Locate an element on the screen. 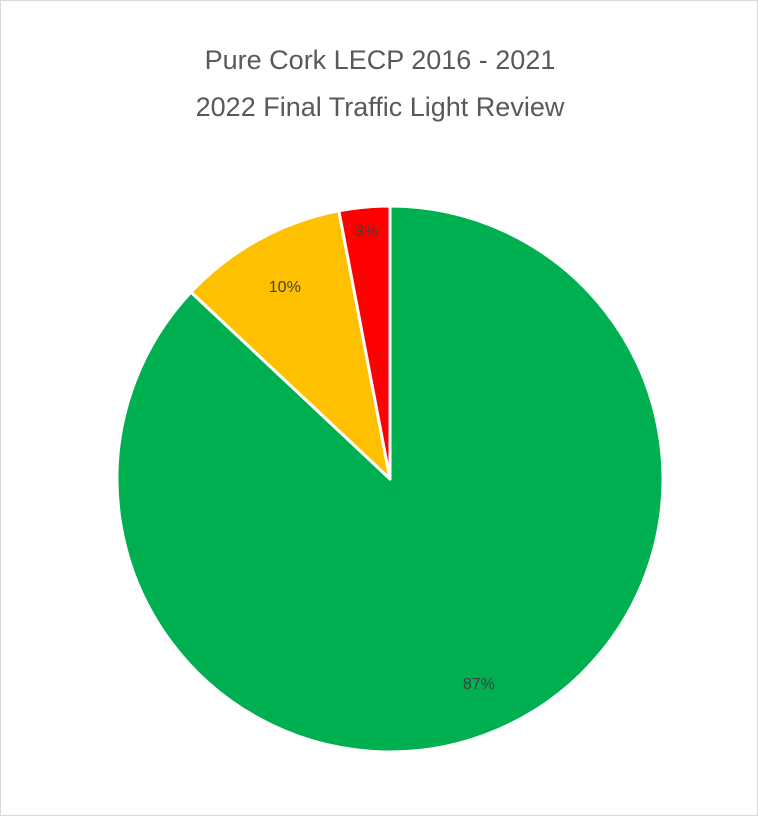  chart-title-line-1: Pure Cork LECP 2016 - 2021 is located at coordinates (380, 60).